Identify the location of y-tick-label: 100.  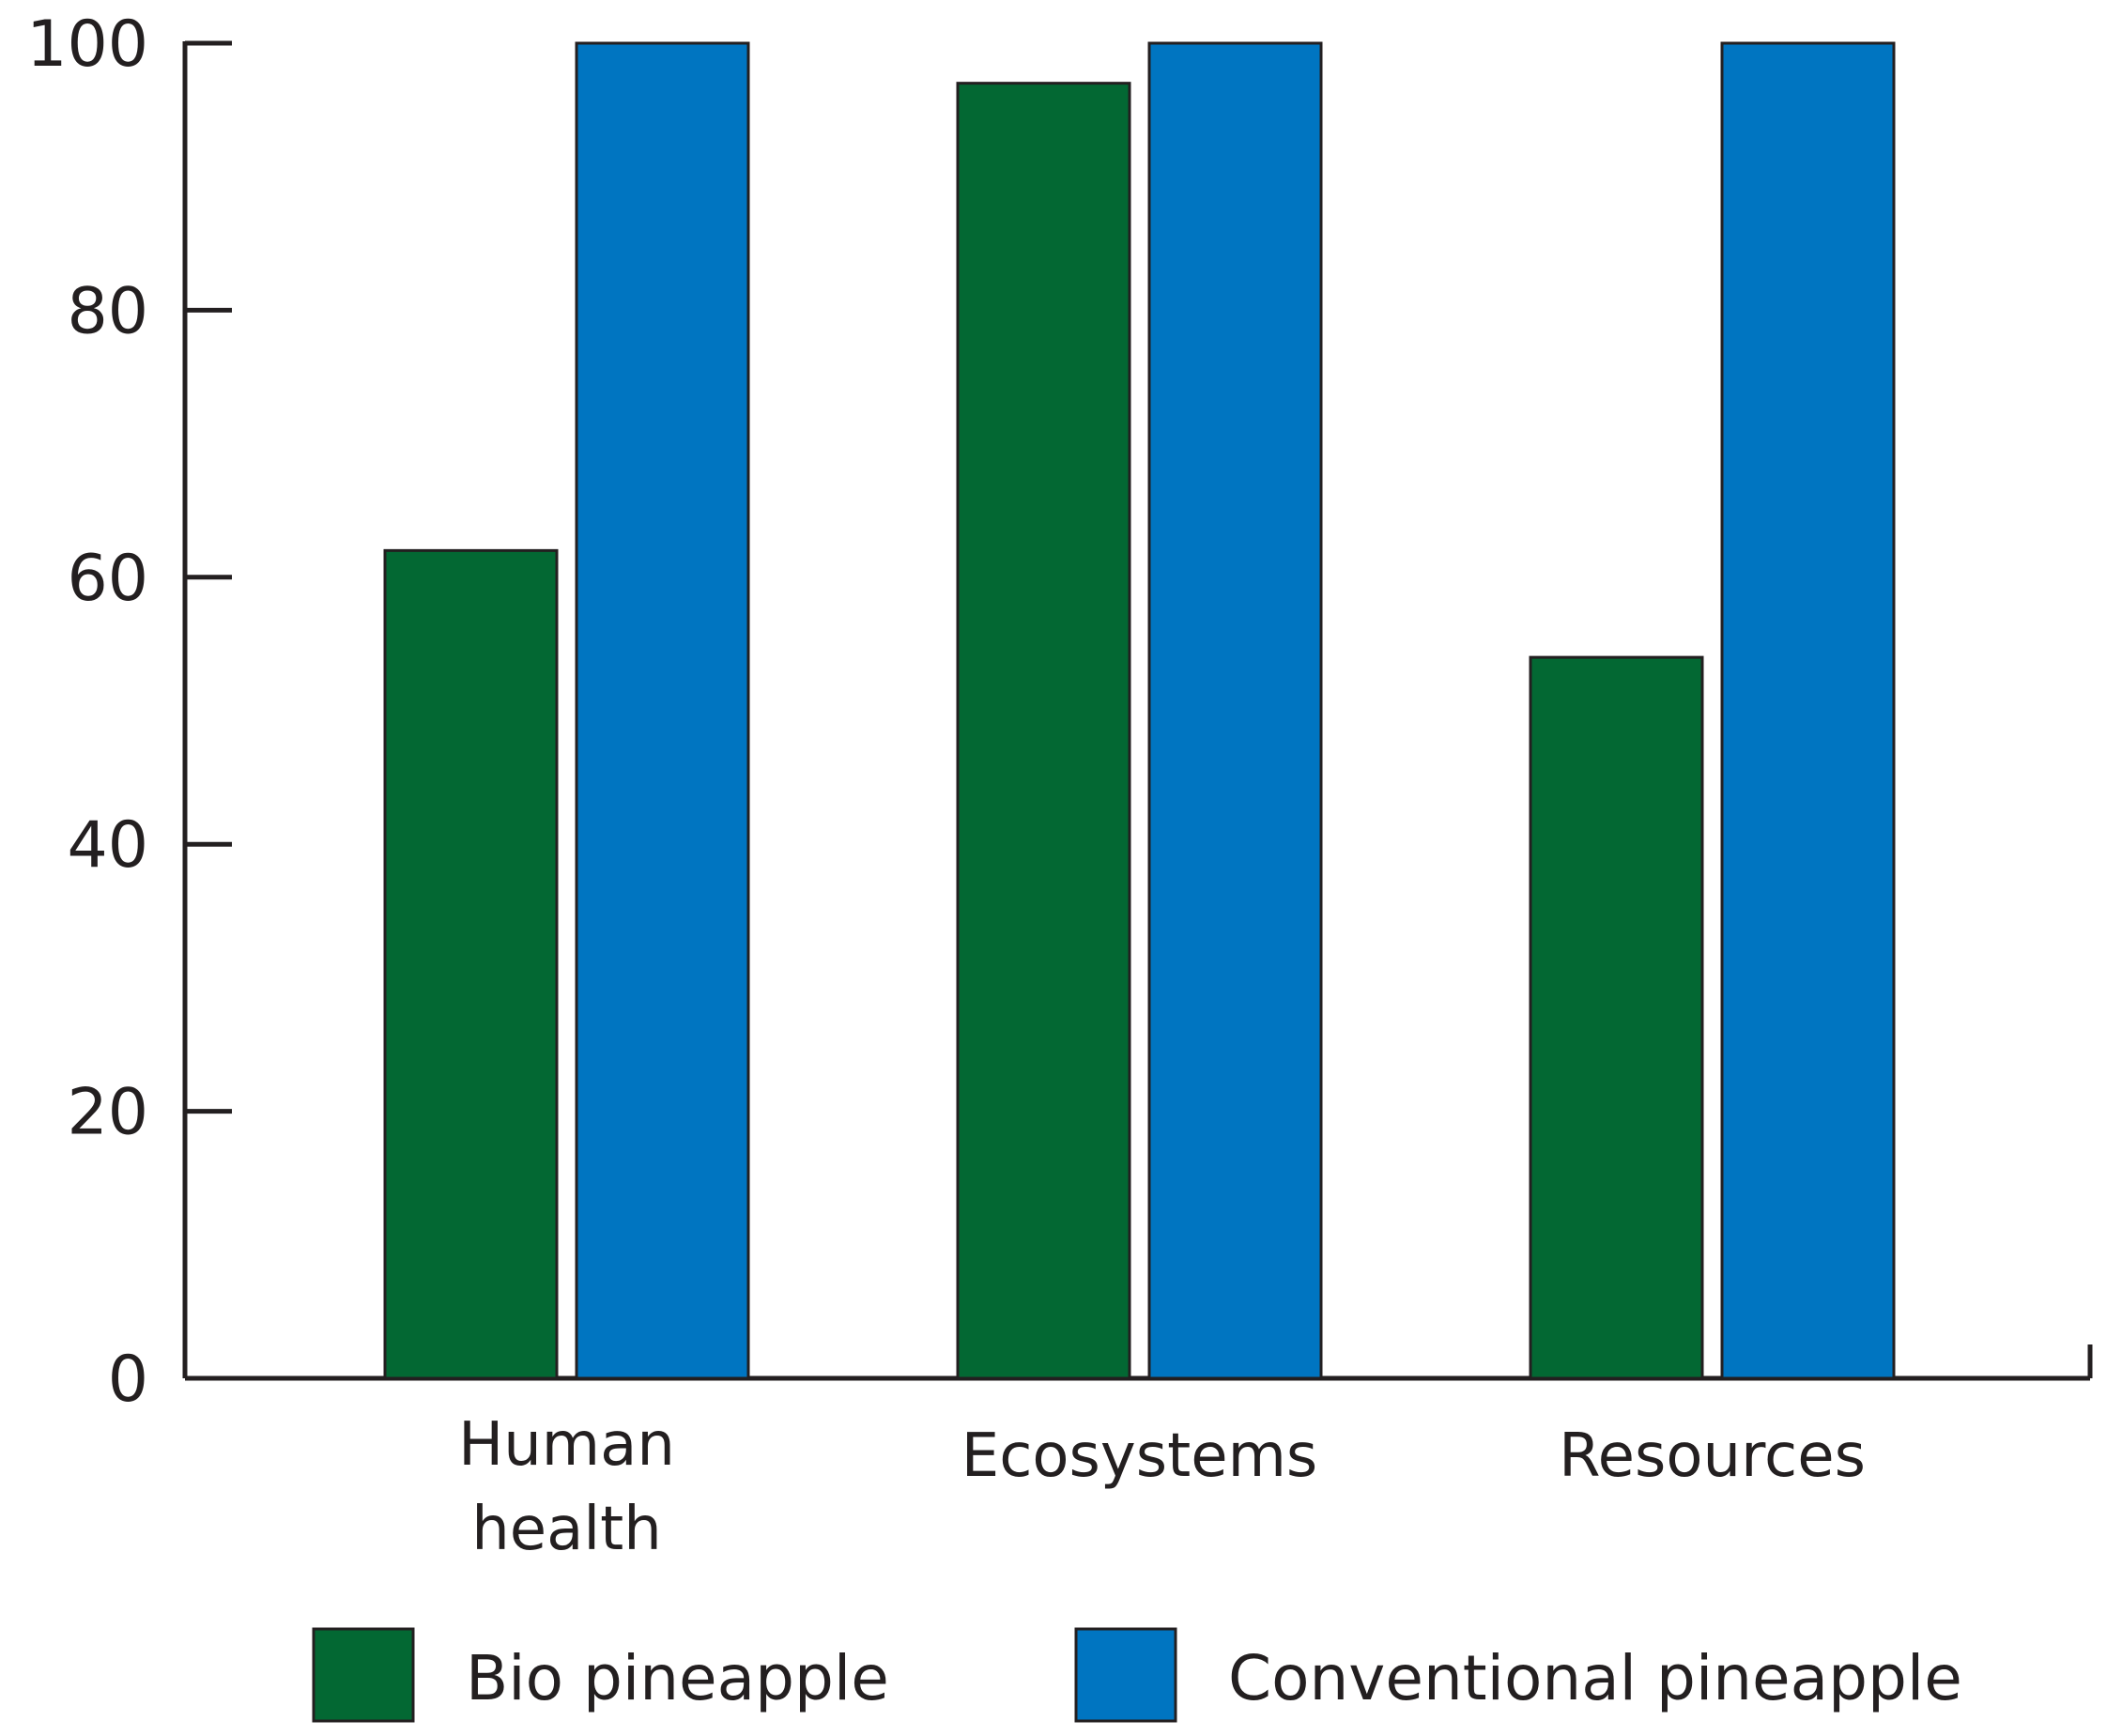
(87, 45).